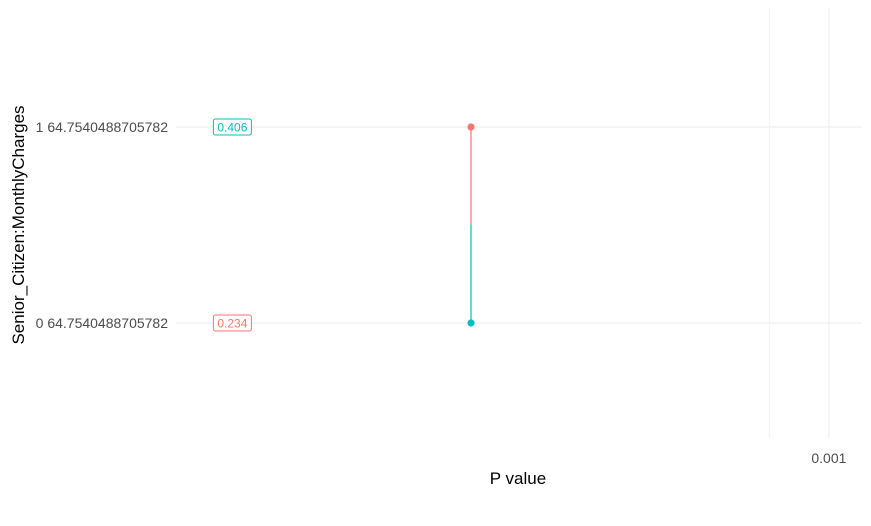 The width and height of the screenshot is (871, 526). I want to click on x-tick-label: 0.001, so click(828, 458).